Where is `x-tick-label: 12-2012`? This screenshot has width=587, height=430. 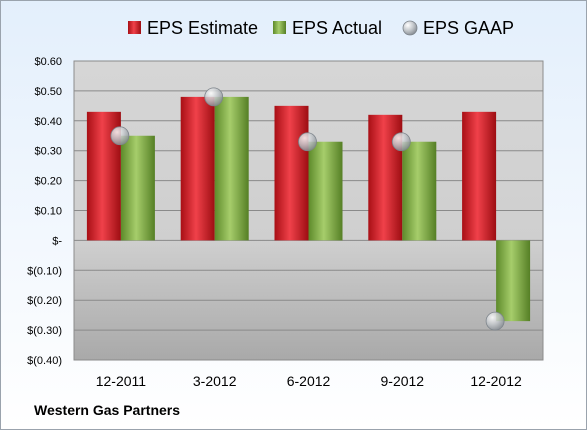
x-tick-label: 12-2012 is located at coordinates (496, 381).